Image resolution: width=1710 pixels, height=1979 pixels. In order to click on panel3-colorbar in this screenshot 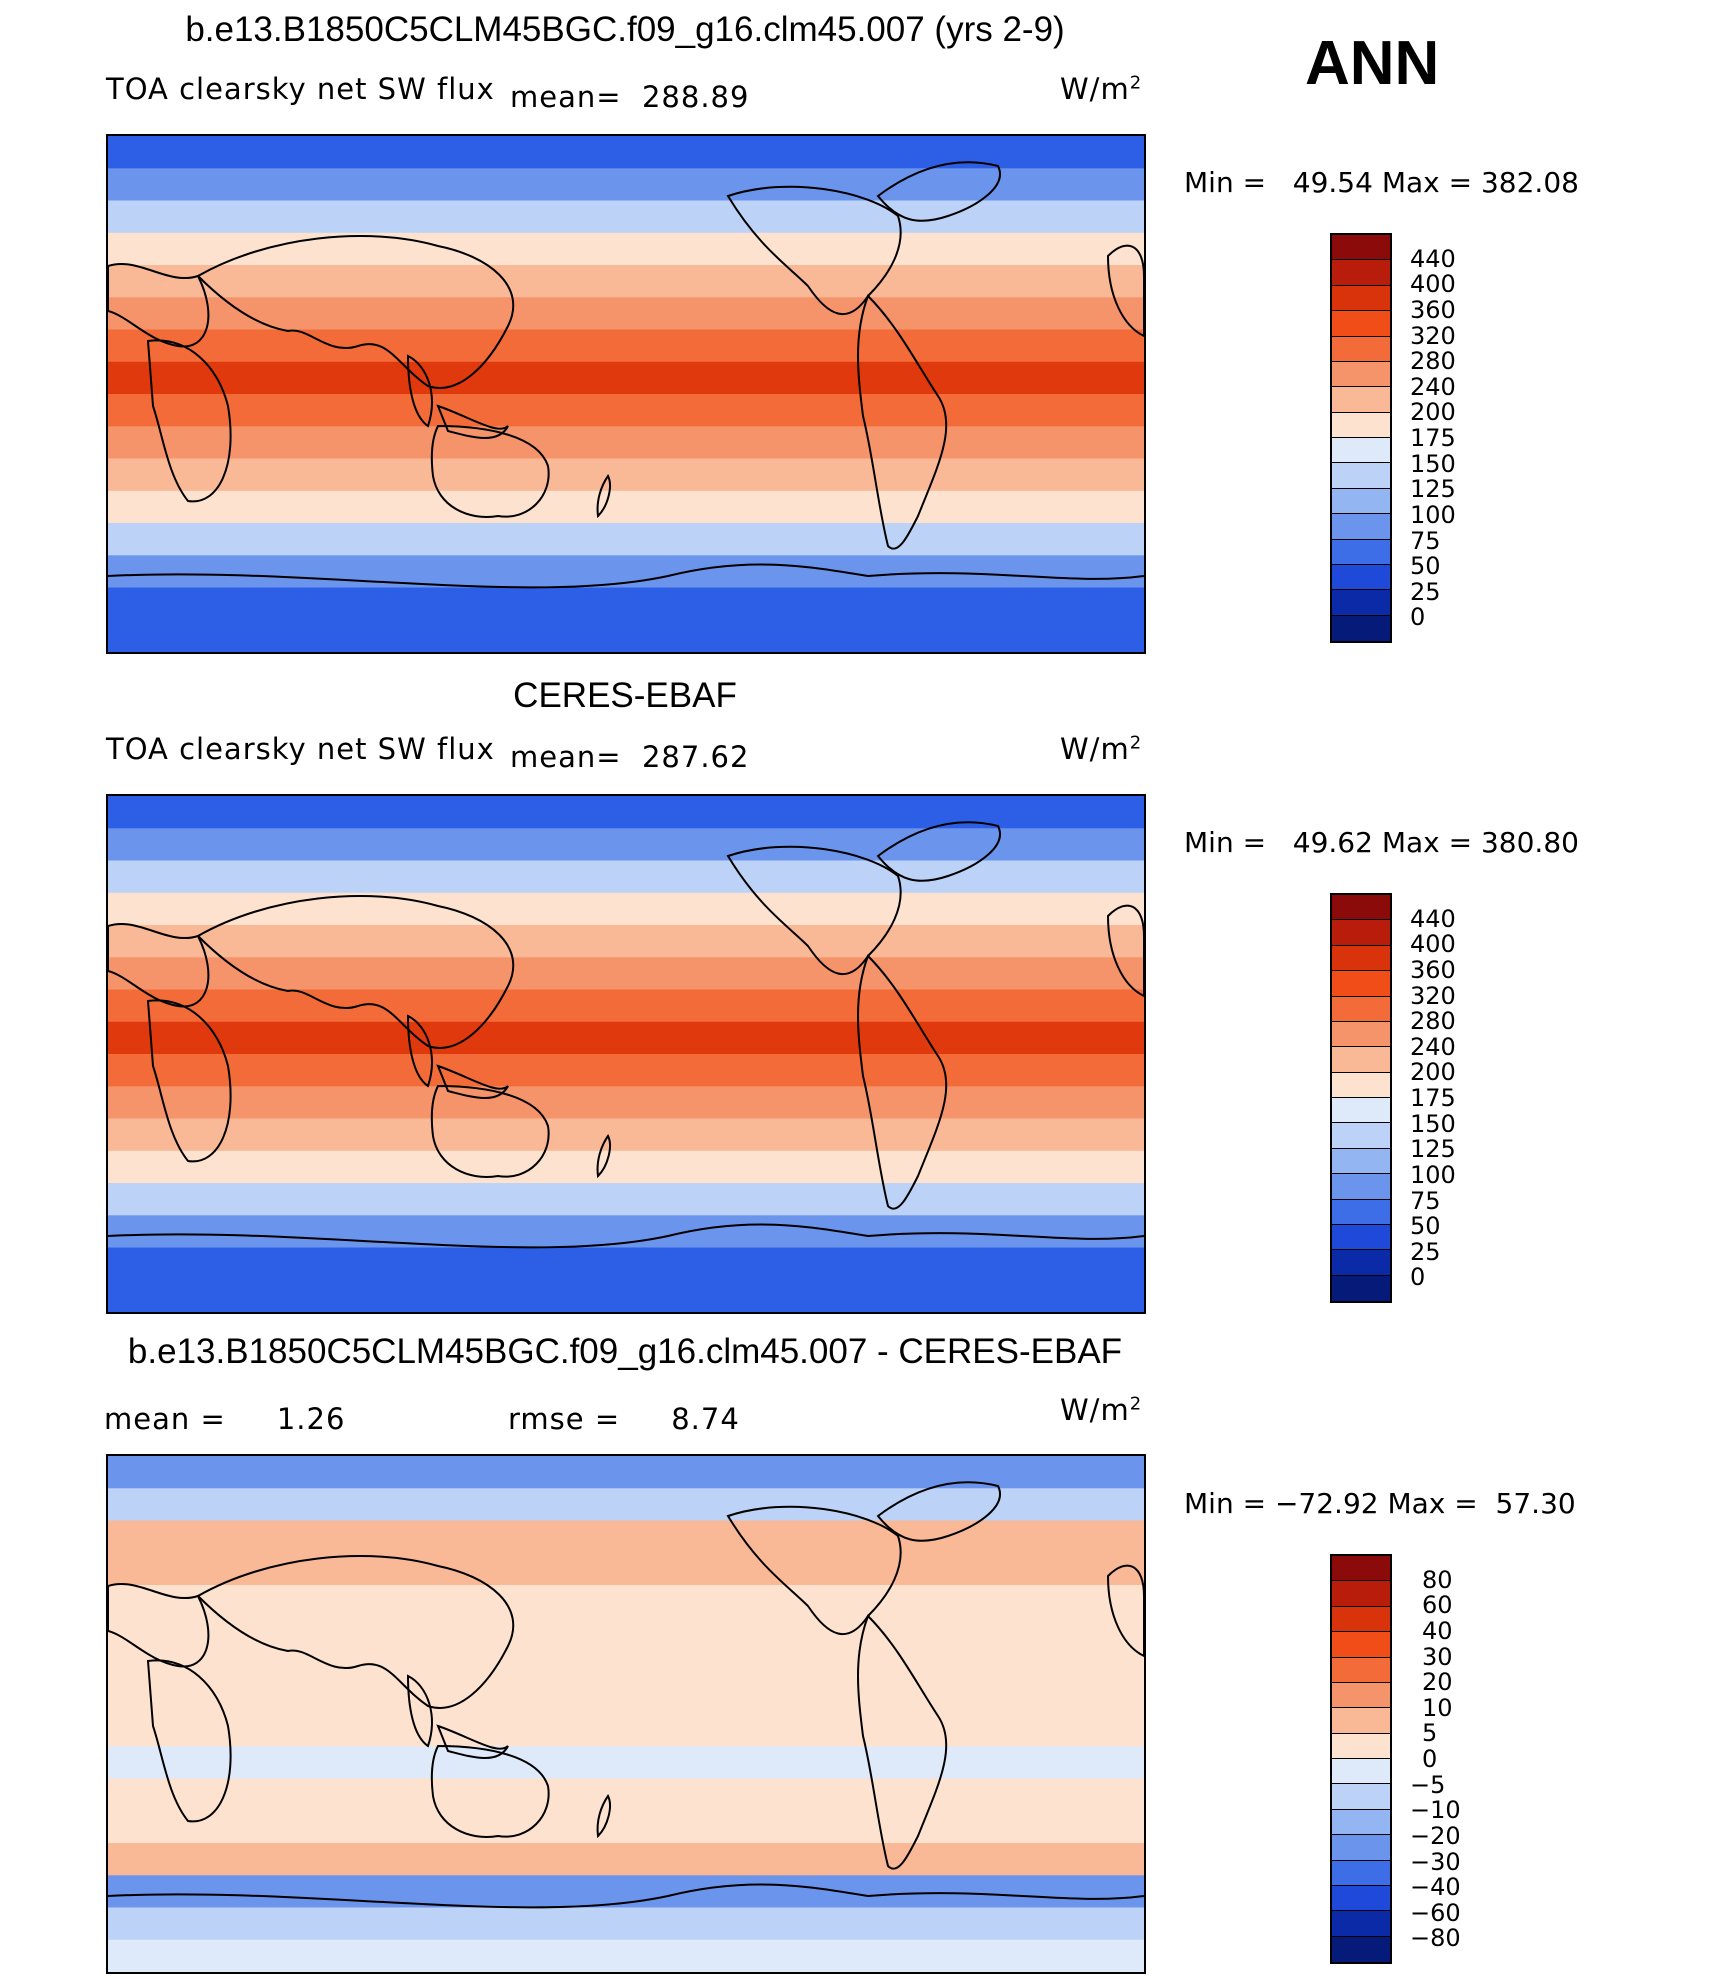, I will do `click(1361, 1759)`.